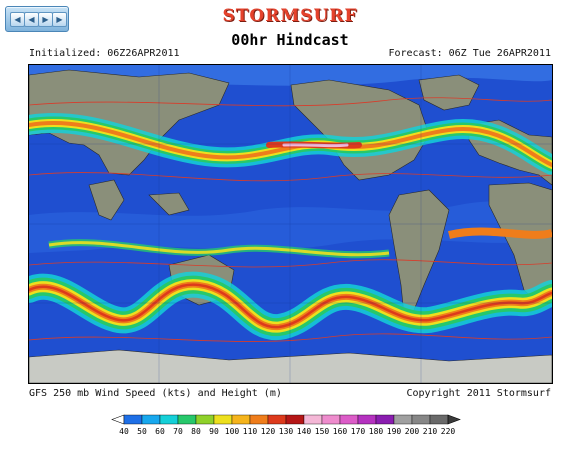 This screenshot has height=449, width=580. I want to click on scale-label: 180, so click(376, 431).